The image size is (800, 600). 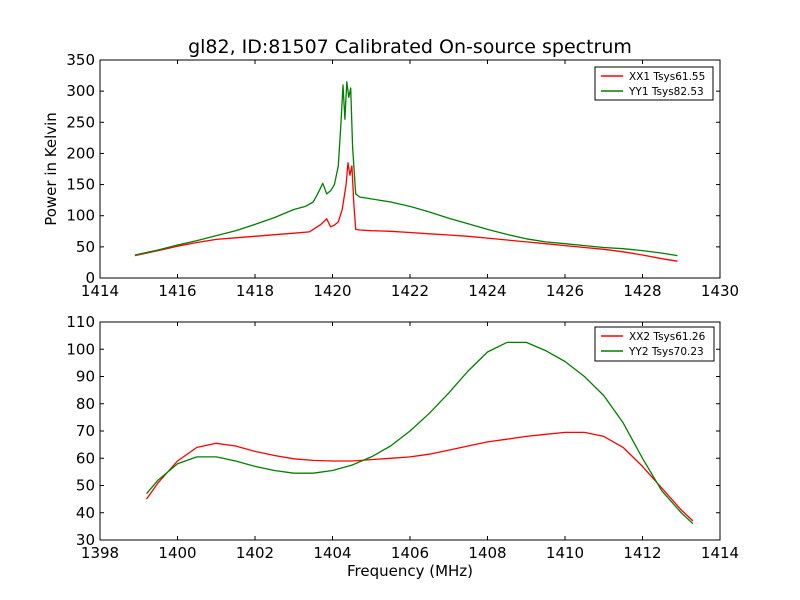 What do you see at coordinates (642, 553) in the screenshot?
I see `x-tick-label: 1412` at bounding box center [642, 553].